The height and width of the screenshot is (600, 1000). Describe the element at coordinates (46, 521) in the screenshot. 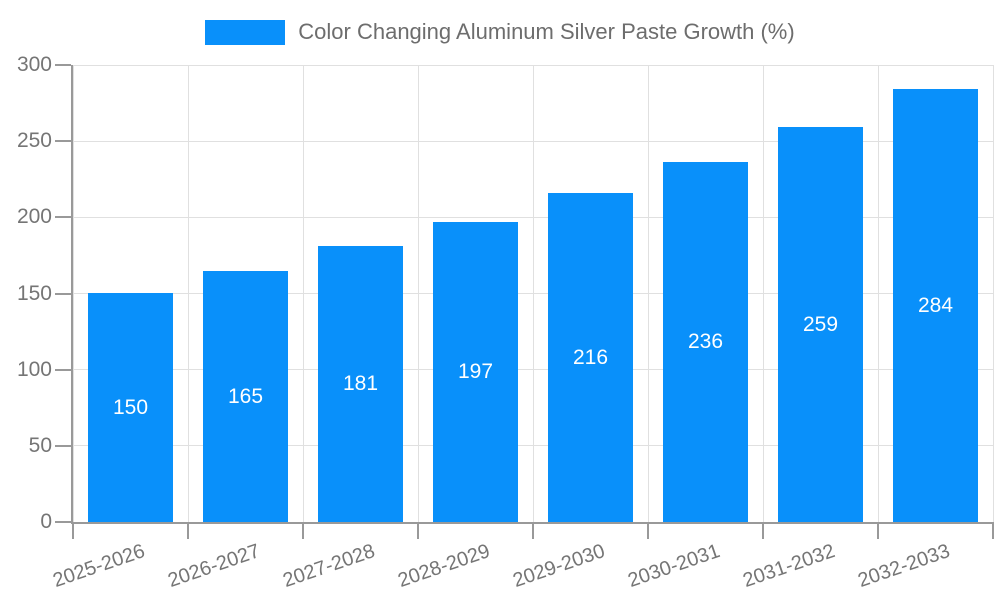

I see `y-tick-label: 0` at that location.